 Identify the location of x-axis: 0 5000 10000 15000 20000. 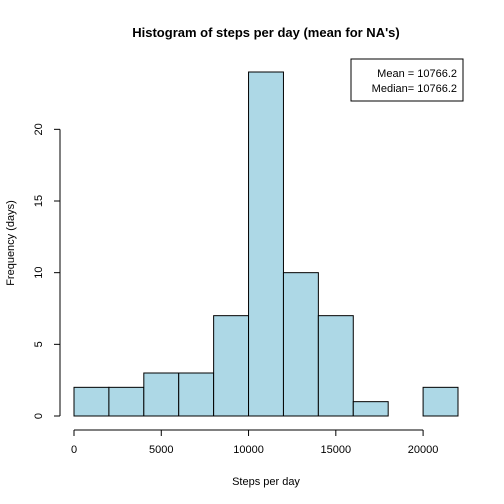
(255, 442).